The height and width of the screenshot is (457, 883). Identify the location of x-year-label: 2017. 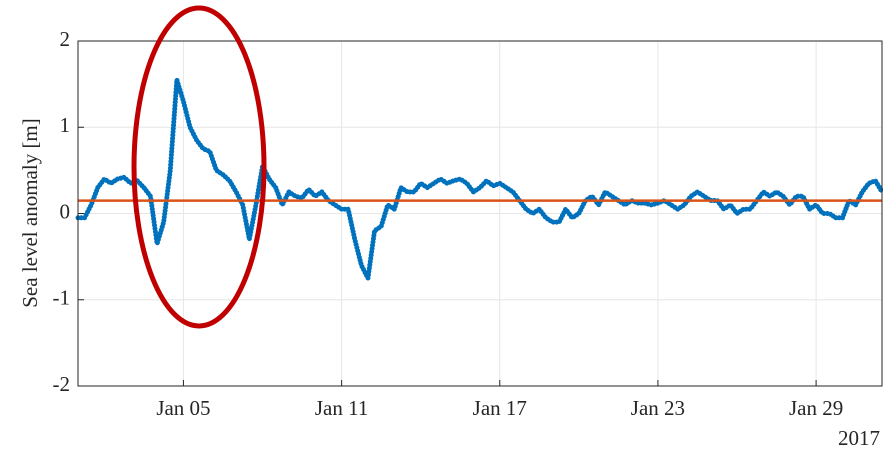
(859, 438).